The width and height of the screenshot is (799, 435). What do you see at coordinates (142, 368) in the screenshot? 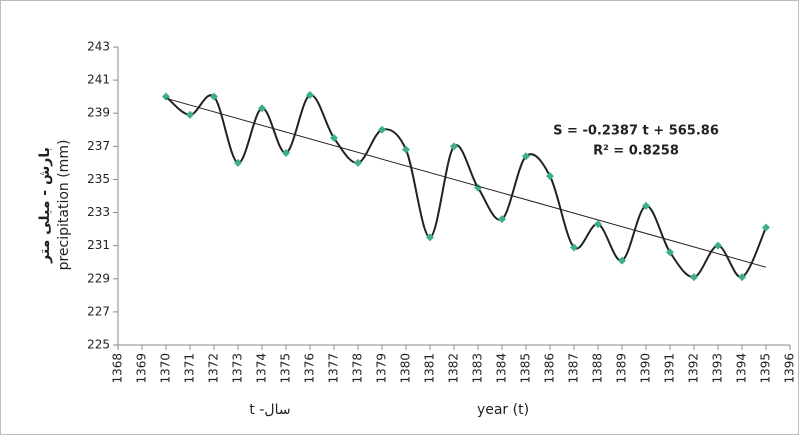
I see `x-tick-label: 1369` at bounding box center [142, 368].